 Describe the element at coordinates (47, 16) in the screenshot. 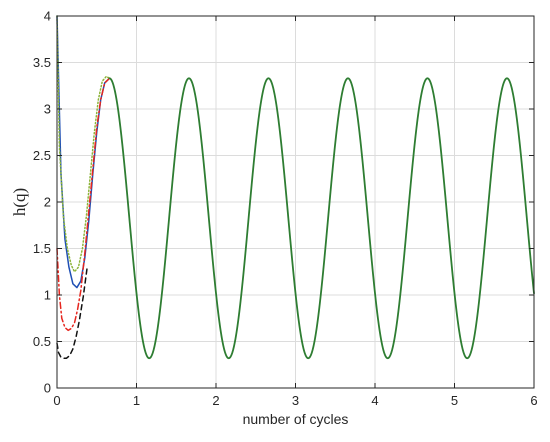

I see `y-tick-label: 4` at that location.